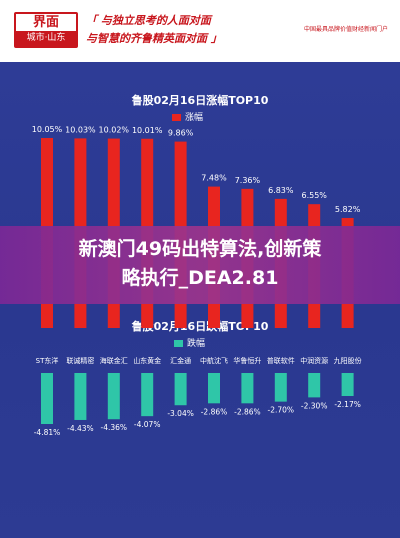 The image size is (400, 538). Describe the element at coordinates (247, 360) in the screenshot. I see `loser-category-label: 华鲁恒升` at that location.